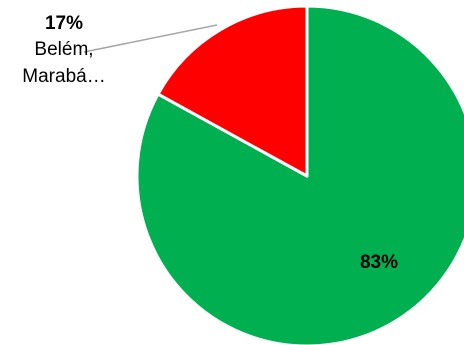 The height and width of the screenshot is (345, 464). What do you see at coordinates (150, 38) in the screenshot?
I see `leader-line` at bounding box center [150, 38].